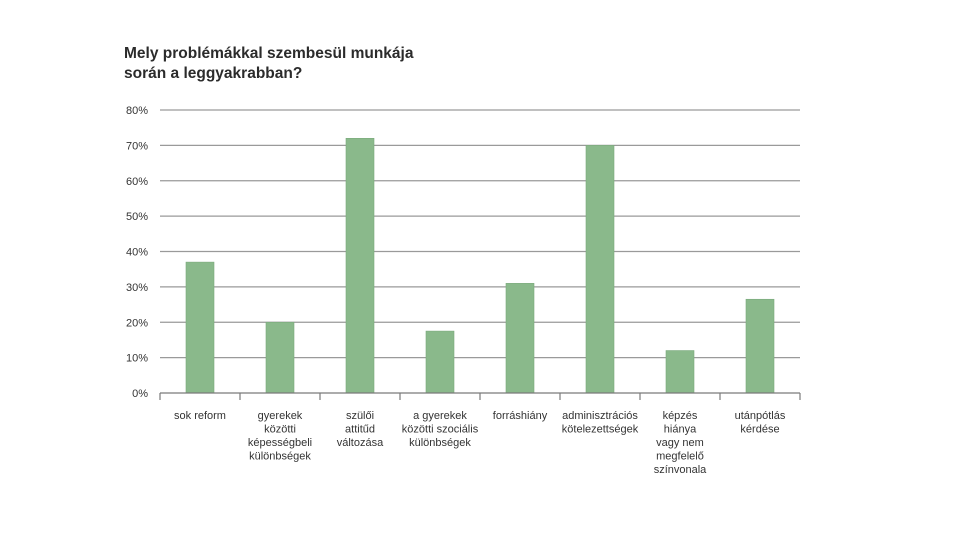 This screenshot has height=540, width=960. Describe the element at coordinates (760, 423) in the screenshot. I see `x-category-label: utánpótlás kérdése` at that location.